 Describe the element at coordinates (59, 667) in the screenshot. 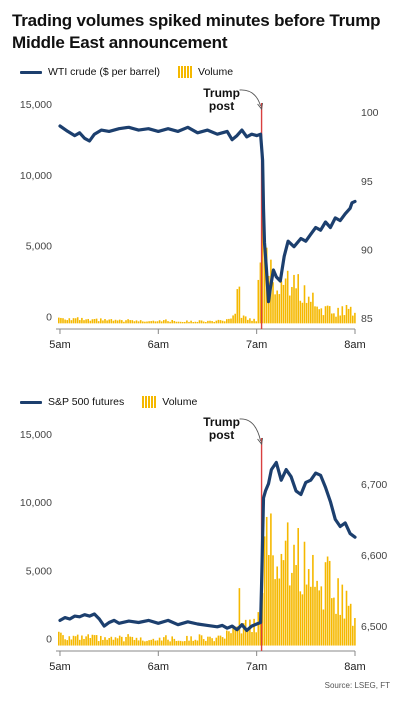

I see `x-axis-tick-label: 5am` at that location.